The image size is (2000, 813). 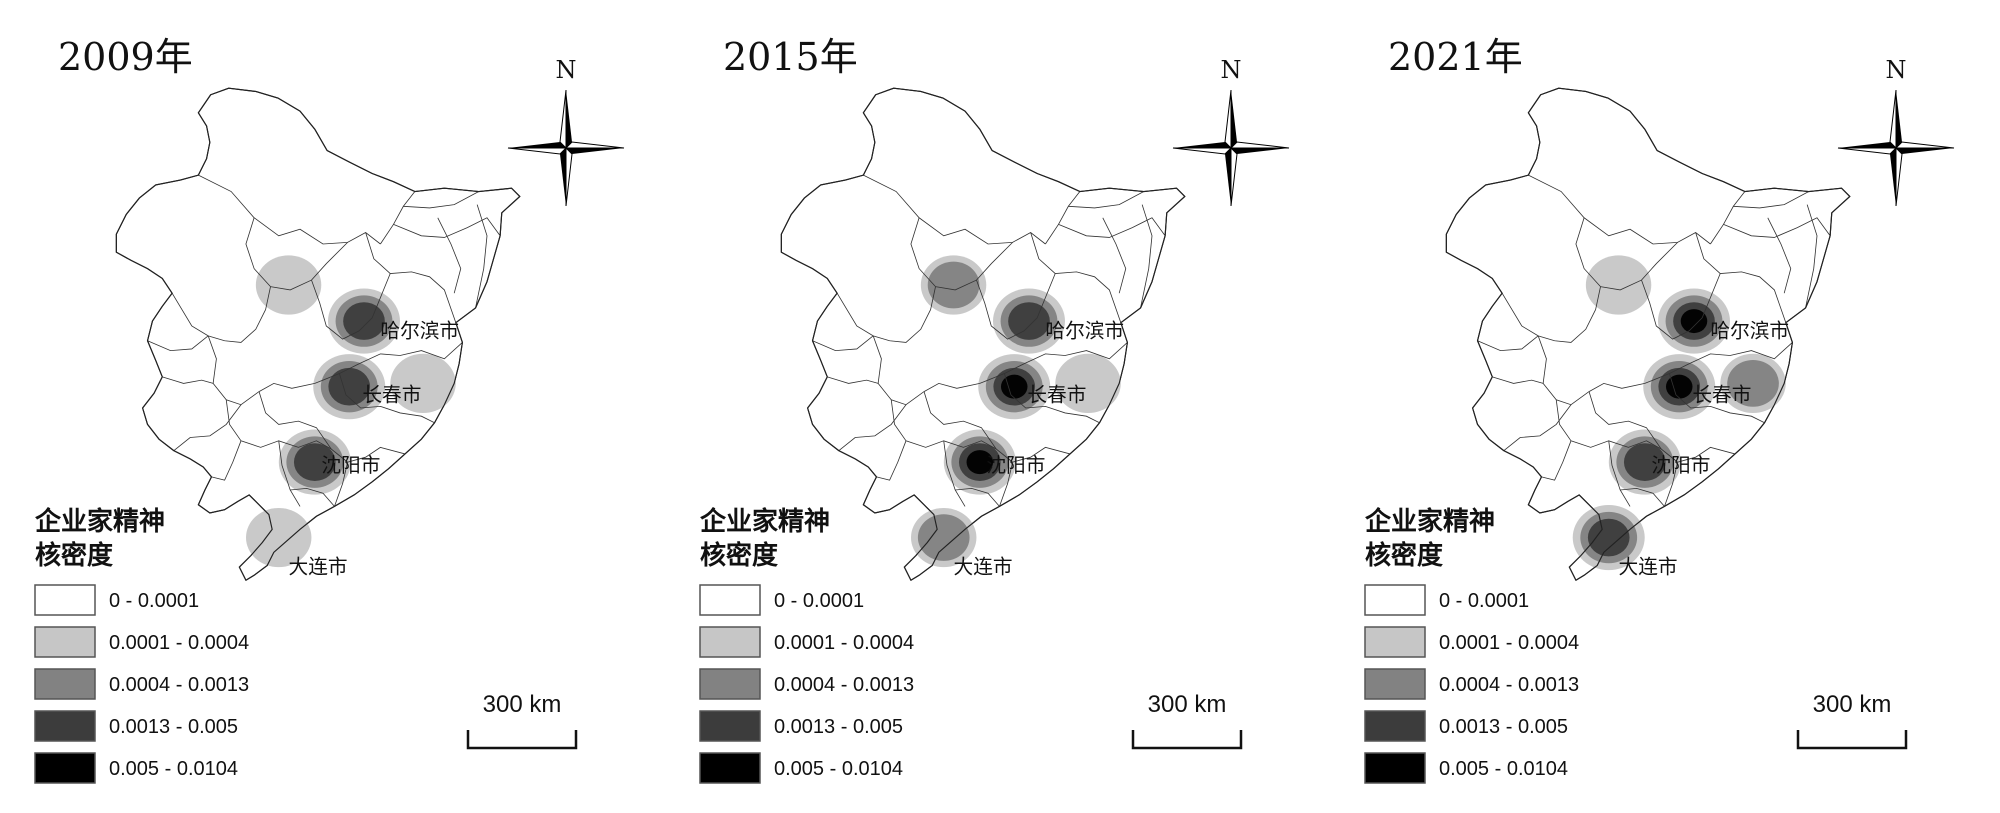 I want to click on harbin-density-ring, so click(x=364, y=321).